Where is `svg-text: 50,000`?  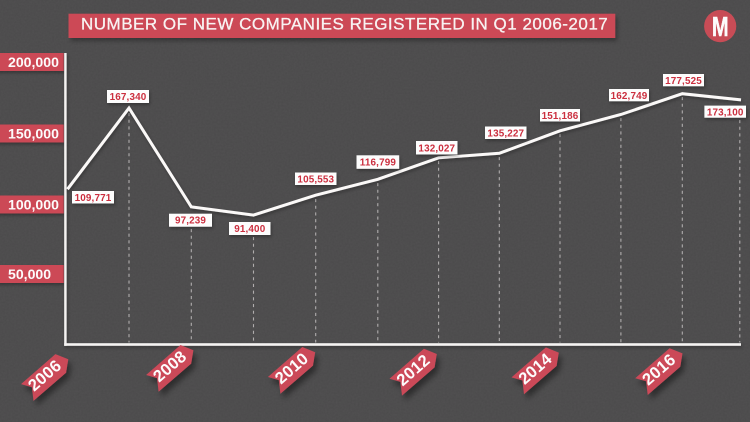
svg-text: 50,000 is located at coordinates (29, 274).